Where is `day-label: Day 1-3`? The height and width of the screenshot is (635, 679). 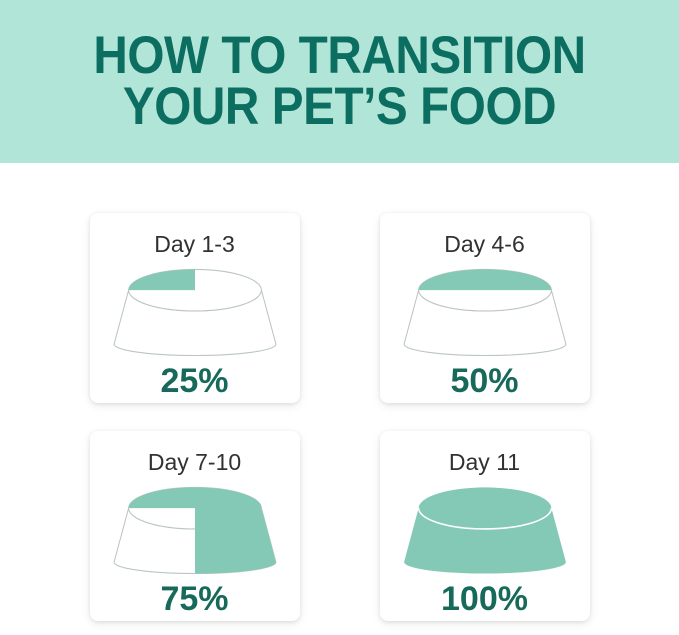
day-label: Day 1-3 is located at coordinates (194, 244).